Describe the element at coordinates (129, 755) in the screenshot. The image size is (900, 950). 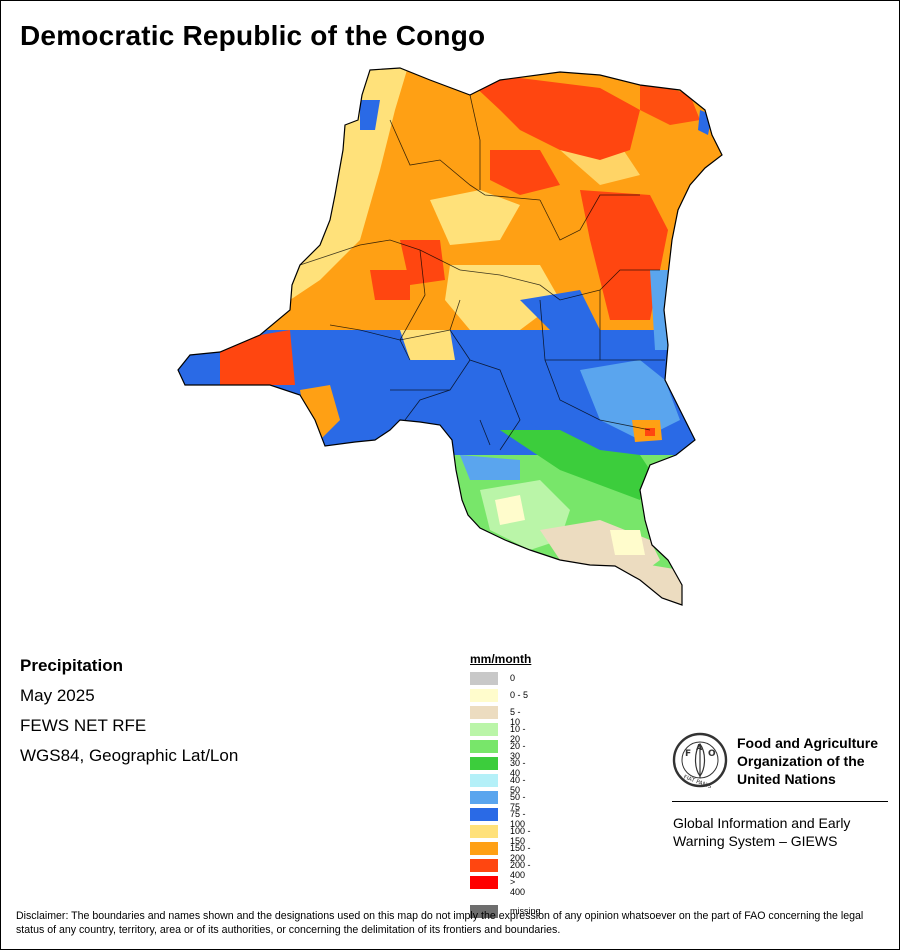
I see `projection-label: WGS84, Geographic Lat/Lon` at that location.